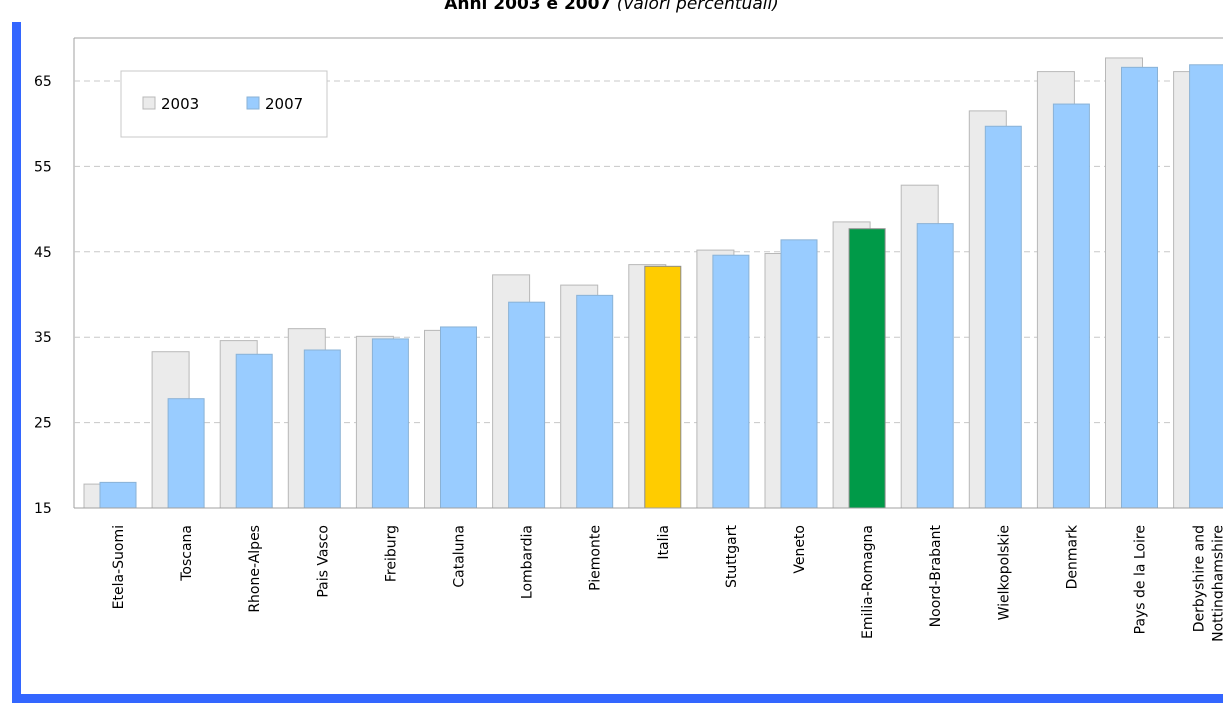 Image resolution: width=1223 pixels, height=703 pixels. Describe the element at coordinates (323, 561) in the screenshot. I see `category-label-pais-vasco: Pais Vasco` at that location.